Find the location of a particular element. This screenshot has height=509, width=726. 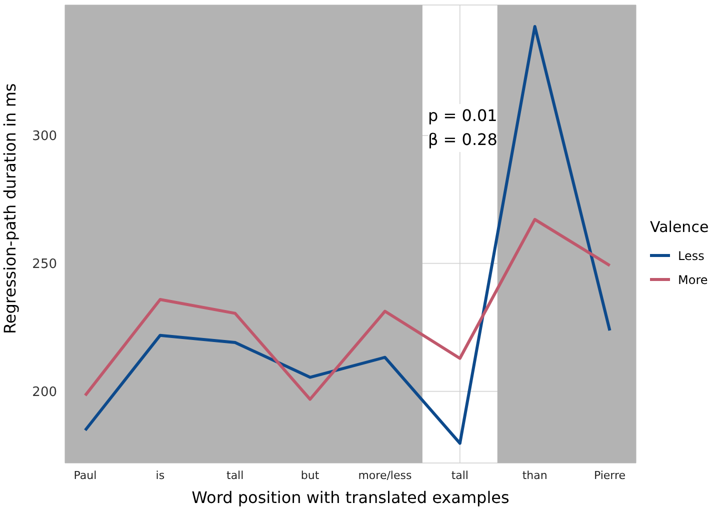

legend-title: Valence is located at coordinates (680, 227).